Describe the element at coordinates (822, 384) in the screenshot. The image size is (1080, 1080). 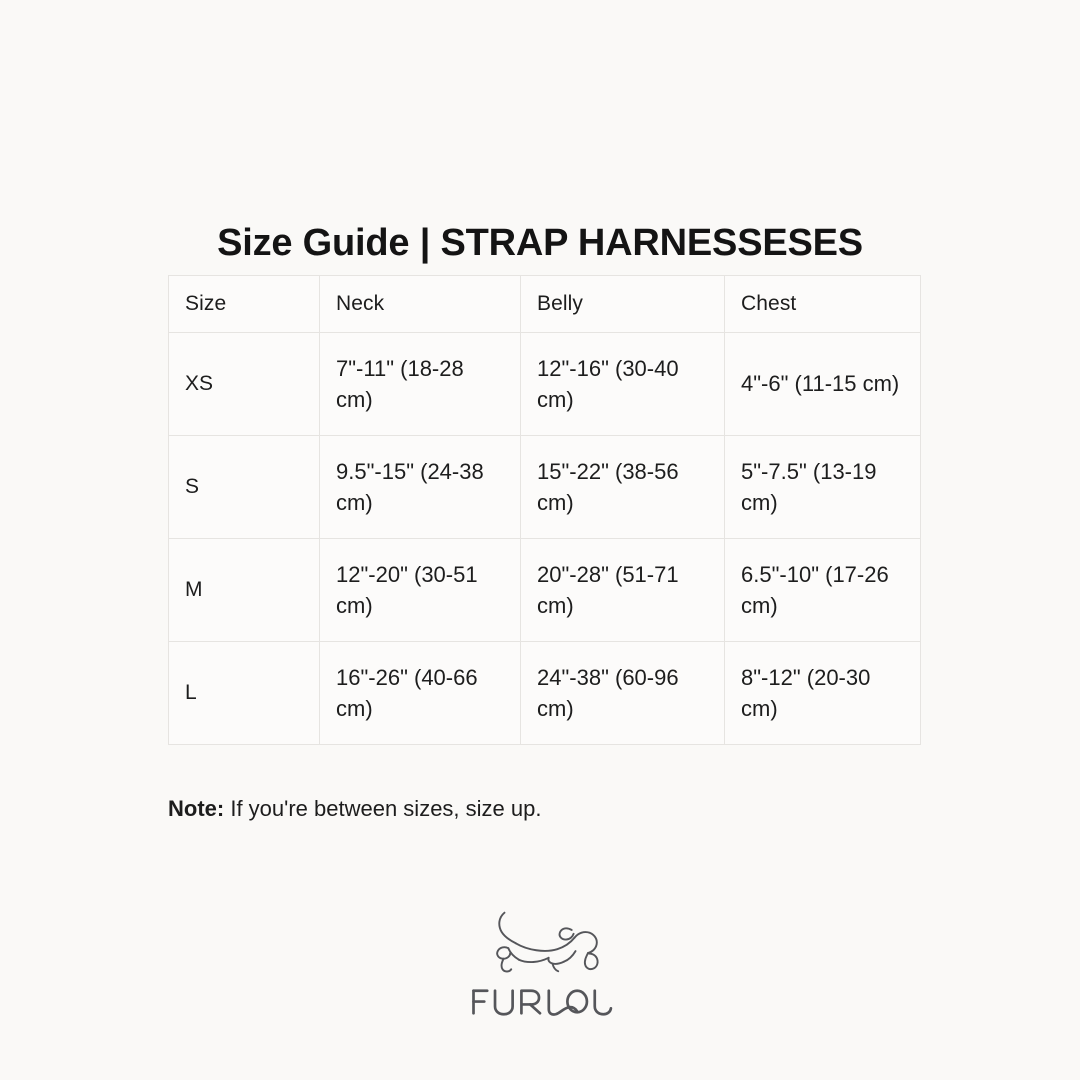
I see `cell-chest: 4"-6" (11-15 cm)` at that location.